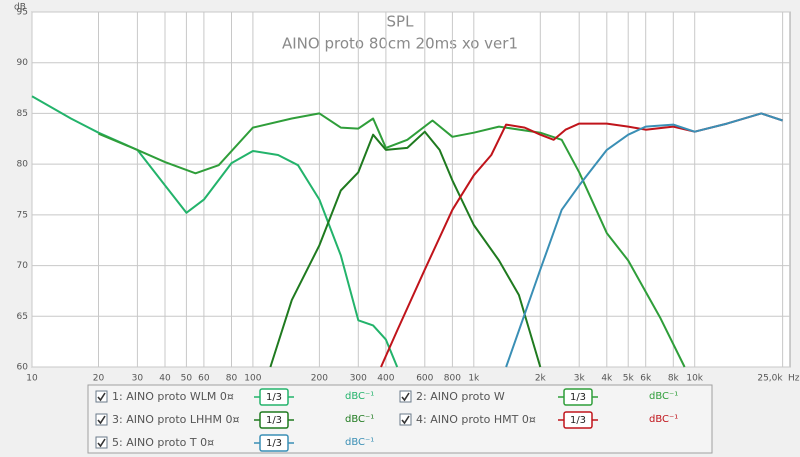 Image resolution: width=800 pixels, height=457 pixels. Describe the element at coordinates (580, 379) in the screenshot. I see `x-tick-label: 3k` at that location.